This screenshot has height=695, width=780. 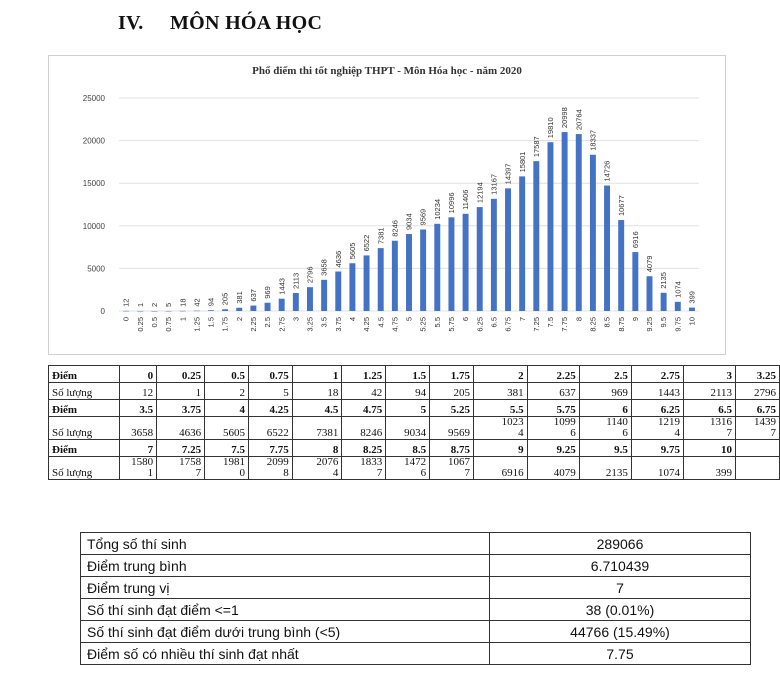 What do you see at coordinates (451, 408) in the screenshot?
I see `score-cell: 5.25` at bounding box center [451, 408].